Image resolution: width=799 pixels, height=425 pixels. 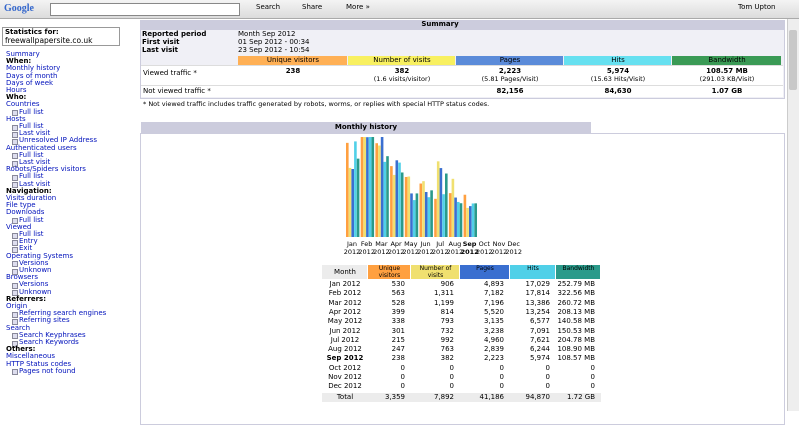 What do you see at coordinates (539, 321) in the screenshot?
I see `table-cell: 6,577` at bounding box center [539, 321].